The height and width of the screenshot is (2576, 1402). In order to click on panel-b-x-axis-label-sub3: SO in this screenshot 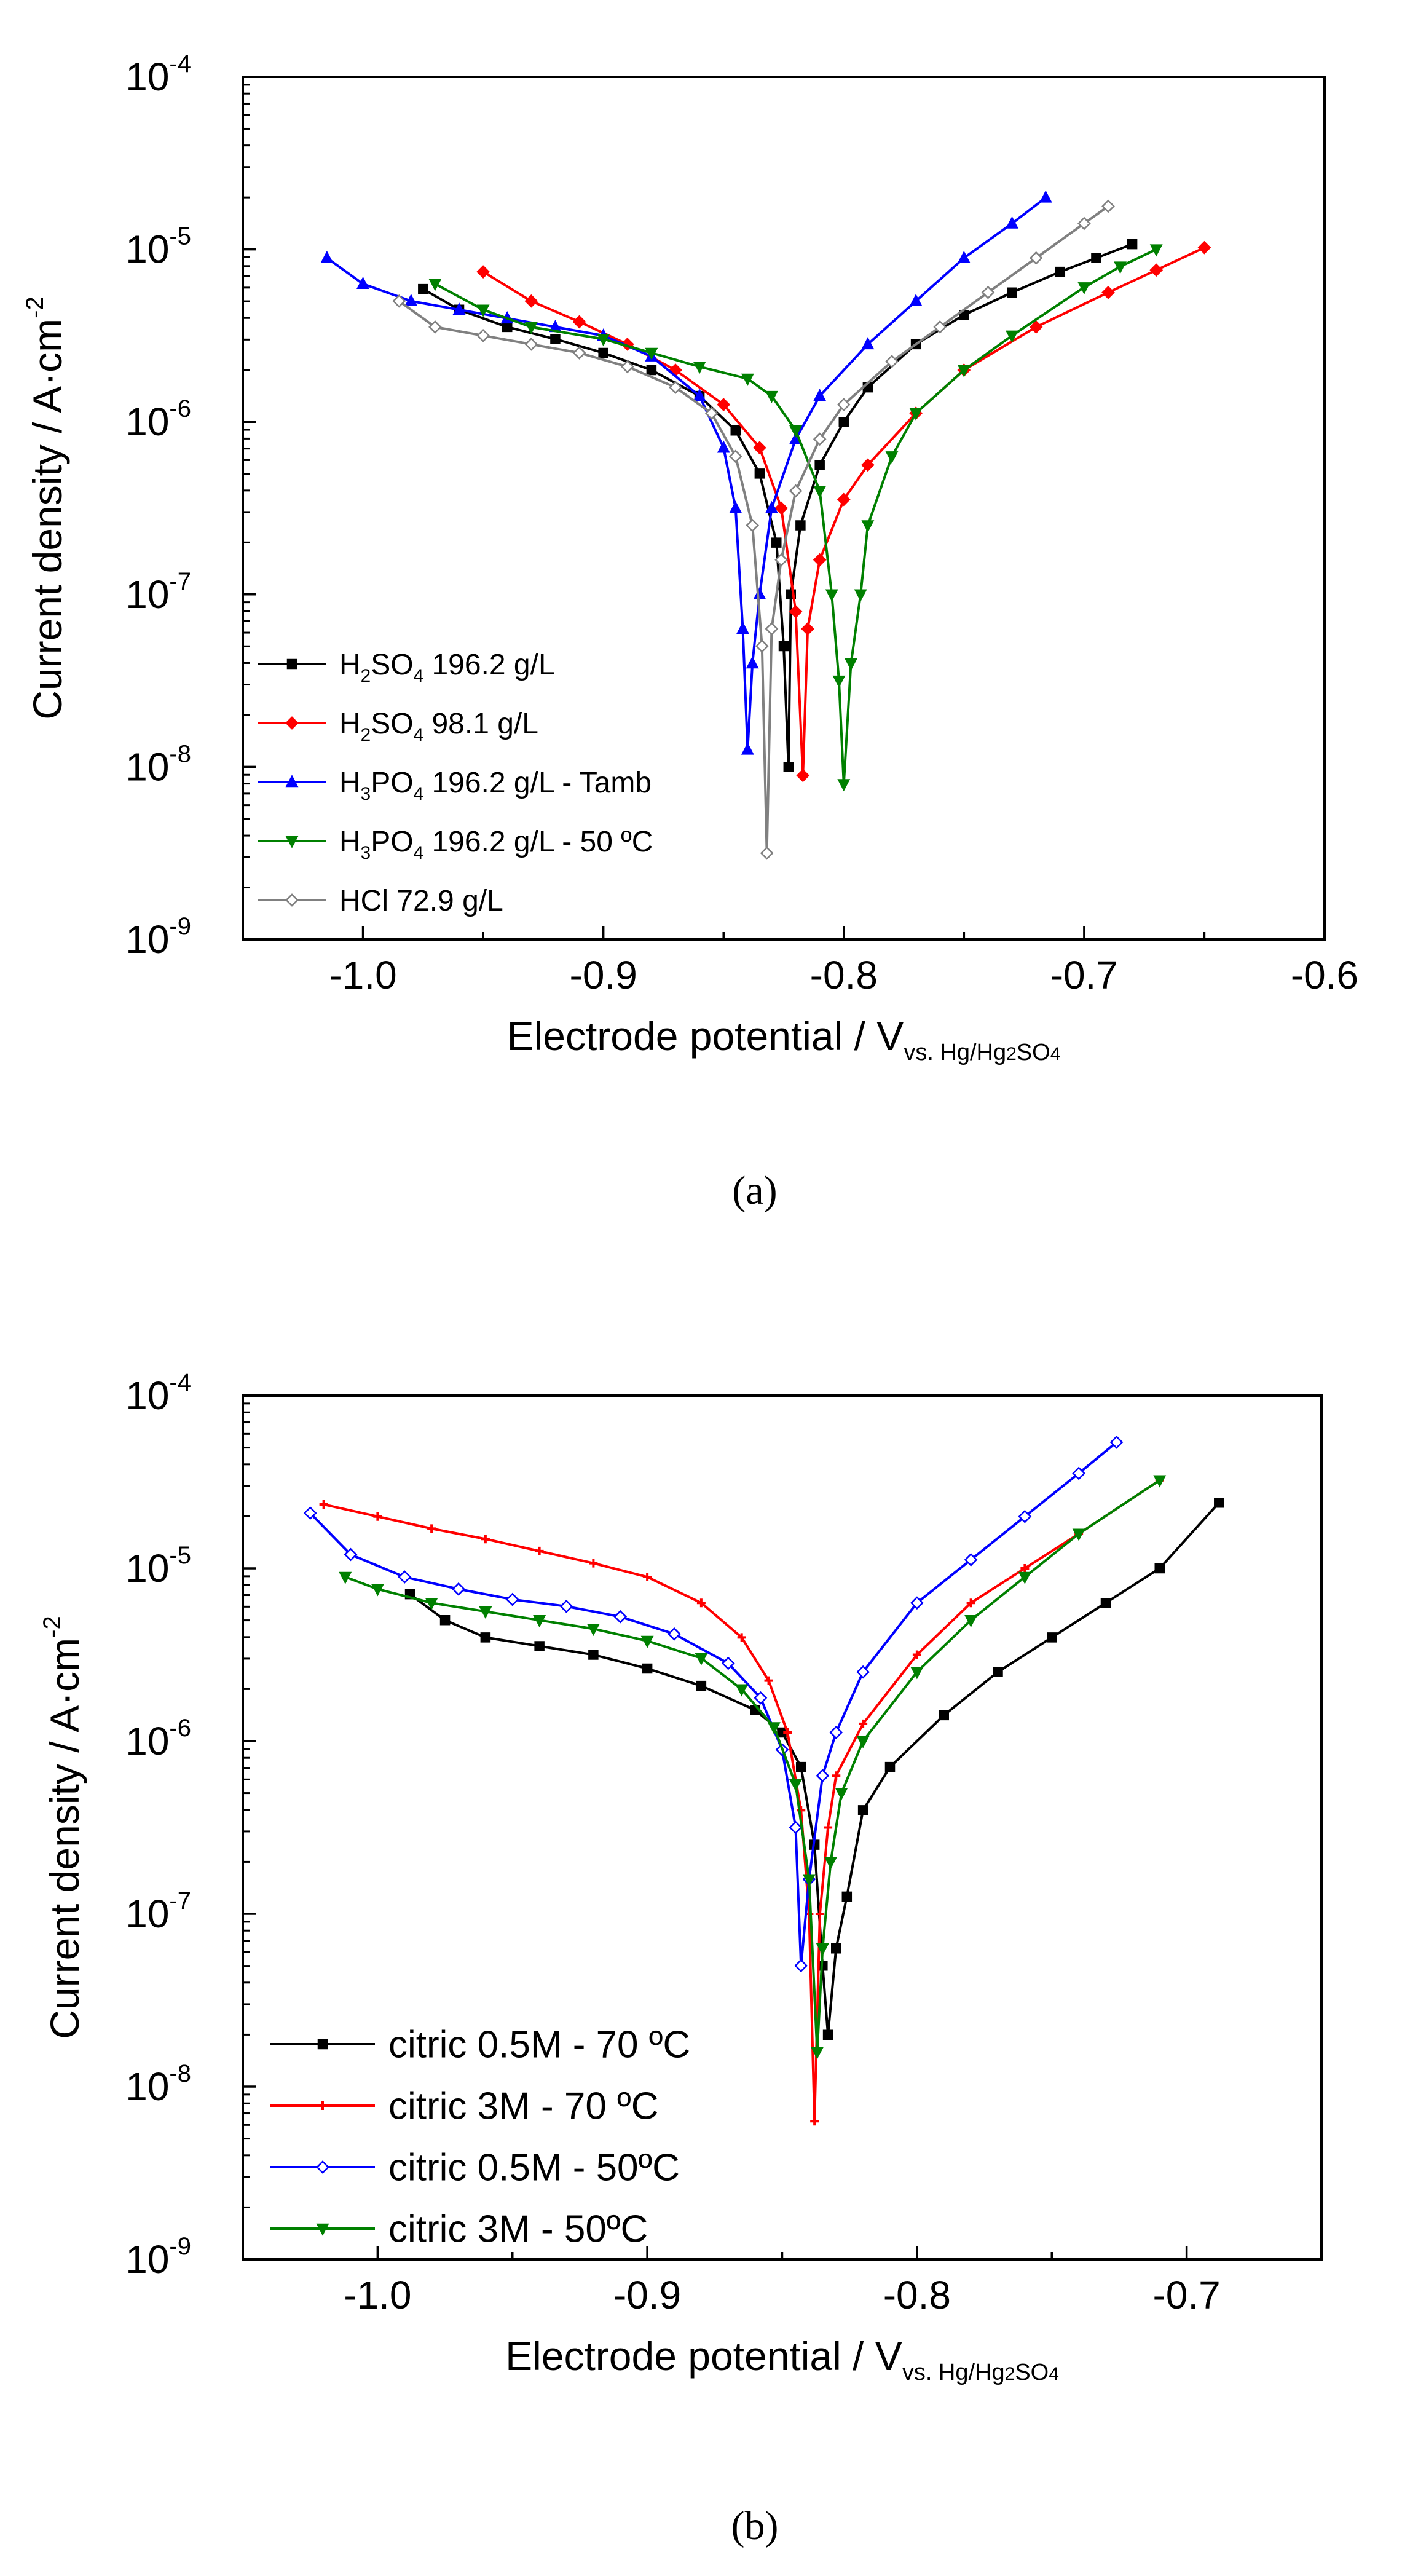, I will do `click(1032, 2372)`.